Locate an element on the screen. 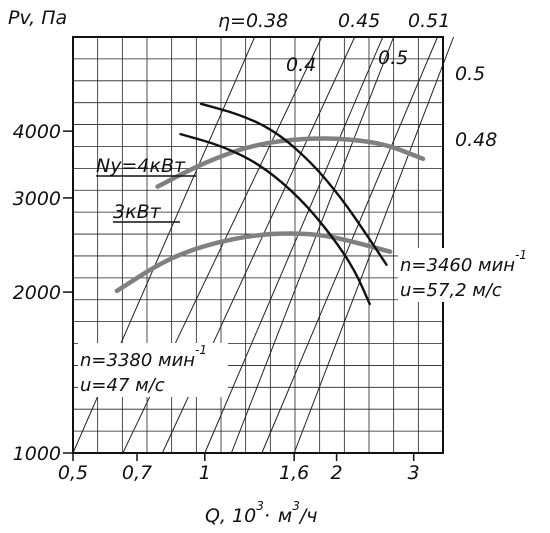 This screenshot has height=533, width=550. y-tick-label: 1000 is located at coordinates (37, 454).